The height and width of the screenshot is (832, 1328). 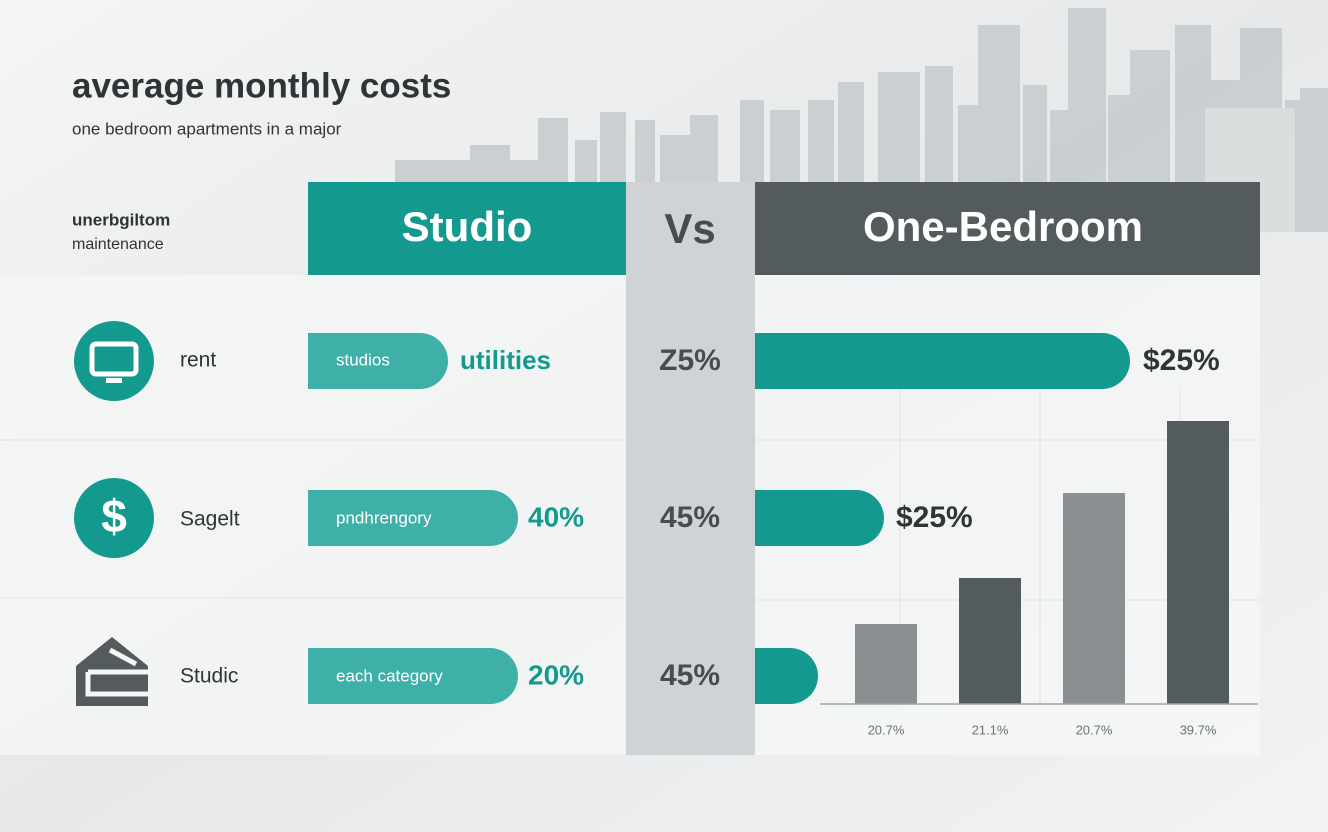 What do you see at coordinates (384, 517) in the screenshot?
I see `bar-label: pndhrengory` at bounding box center [384, 517].